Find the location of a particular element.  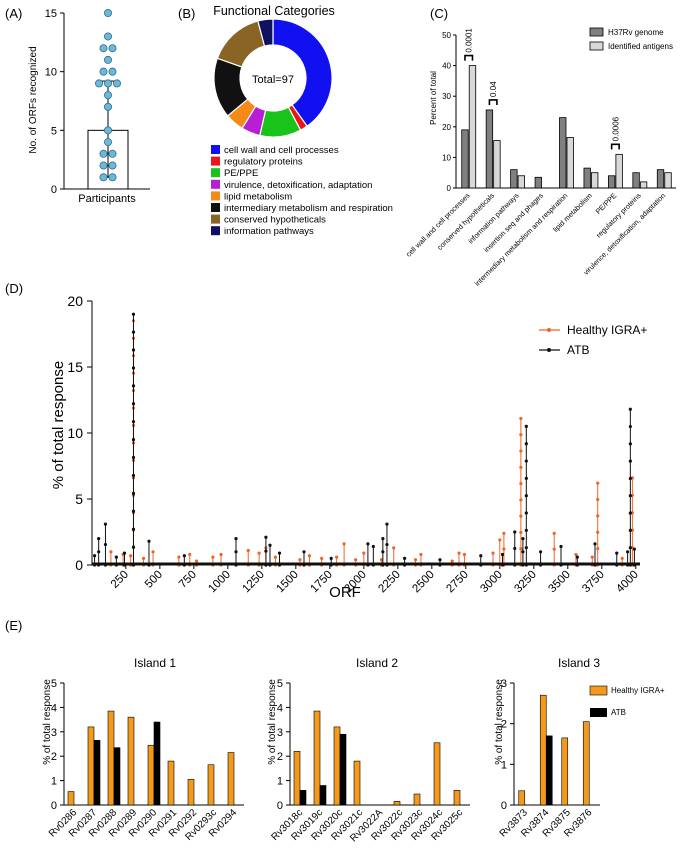

island-3-y-tick-label: 2 is located at coordinates (504, 725).